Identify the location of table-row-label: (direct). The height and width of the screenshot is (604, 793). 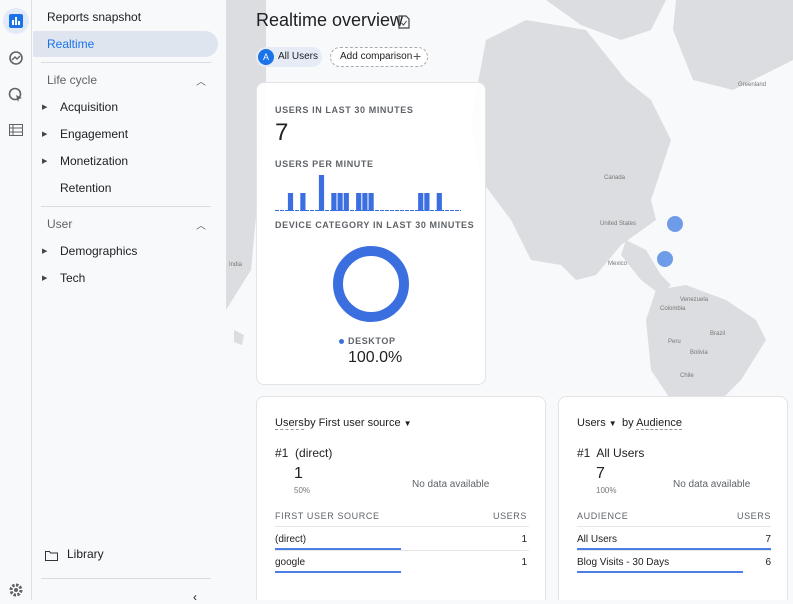
(291, 539).